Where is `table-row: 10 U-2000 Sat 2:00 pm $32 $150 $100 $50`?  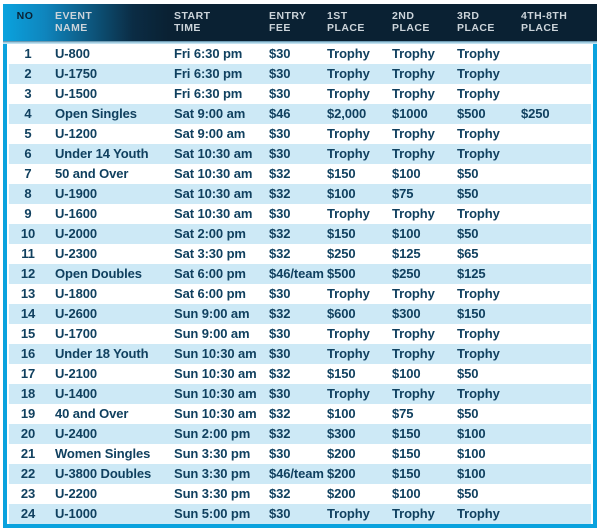 table-row: 10 U-2000 Sat 2:00 pm $32 $150 $100 $50 is located at coordinates (300, 234).